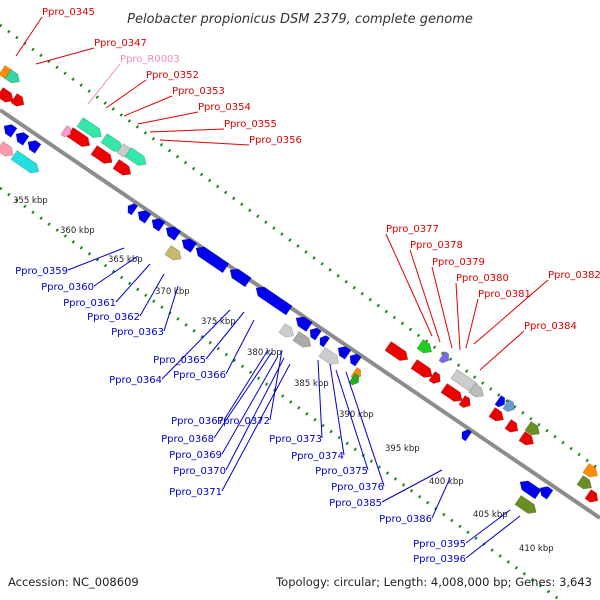 The image size is (600, 600). Describe the element at coordinates (504, 294) in the screenshot. I see `gene-label: Ppro_0381` at that location.